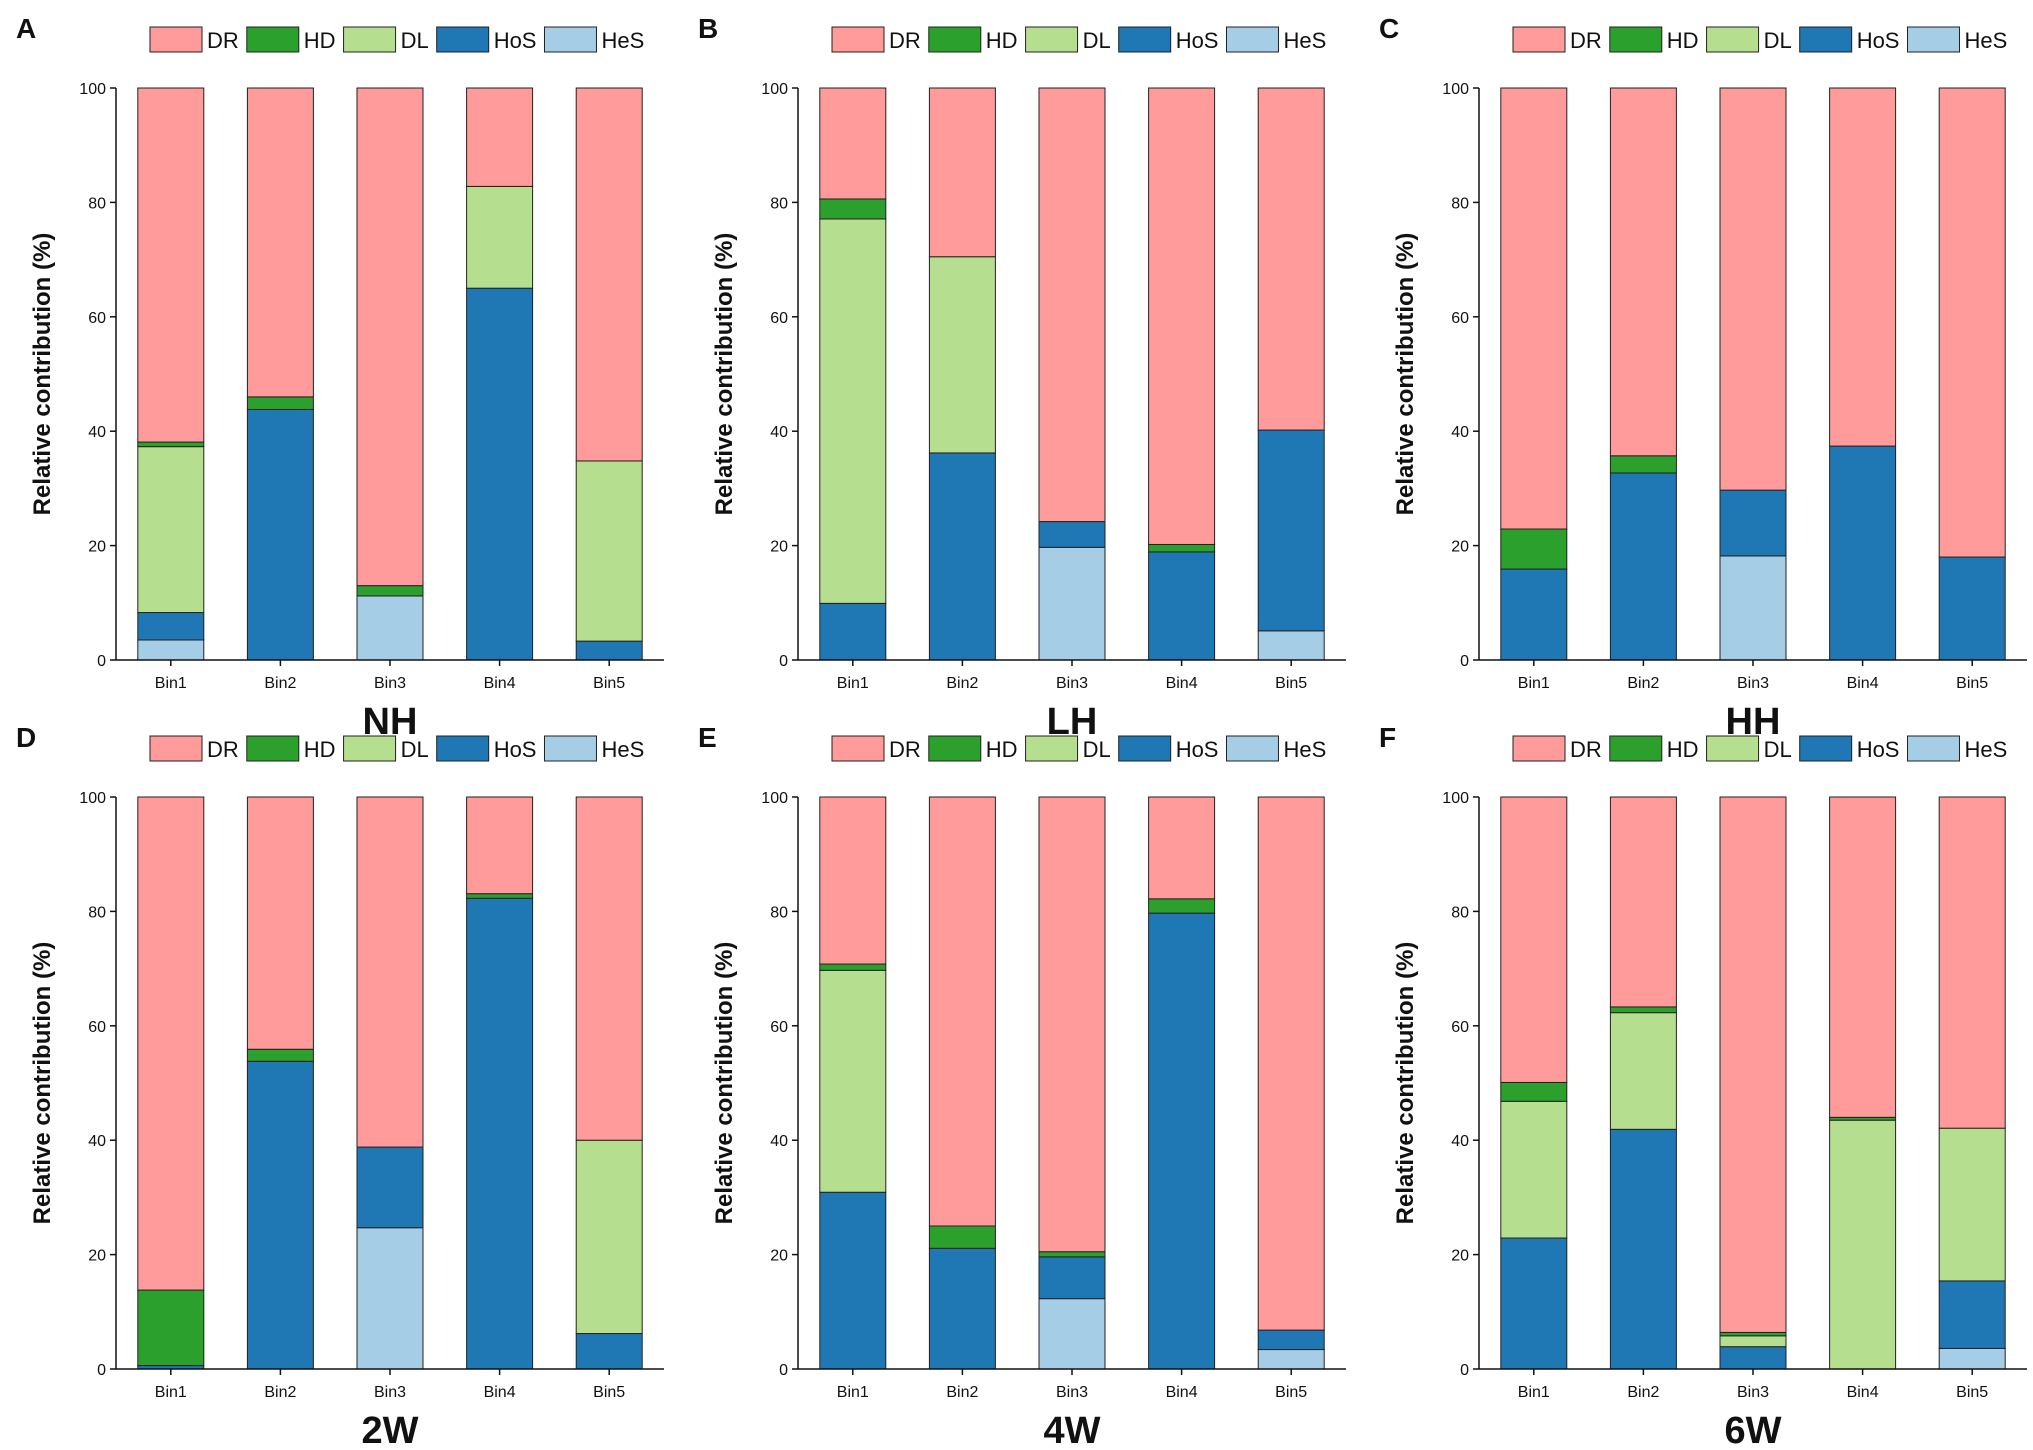  Describe the element at coordinates (97, 203) in the screenshot. I see `y-tick-label: 80` at that location.